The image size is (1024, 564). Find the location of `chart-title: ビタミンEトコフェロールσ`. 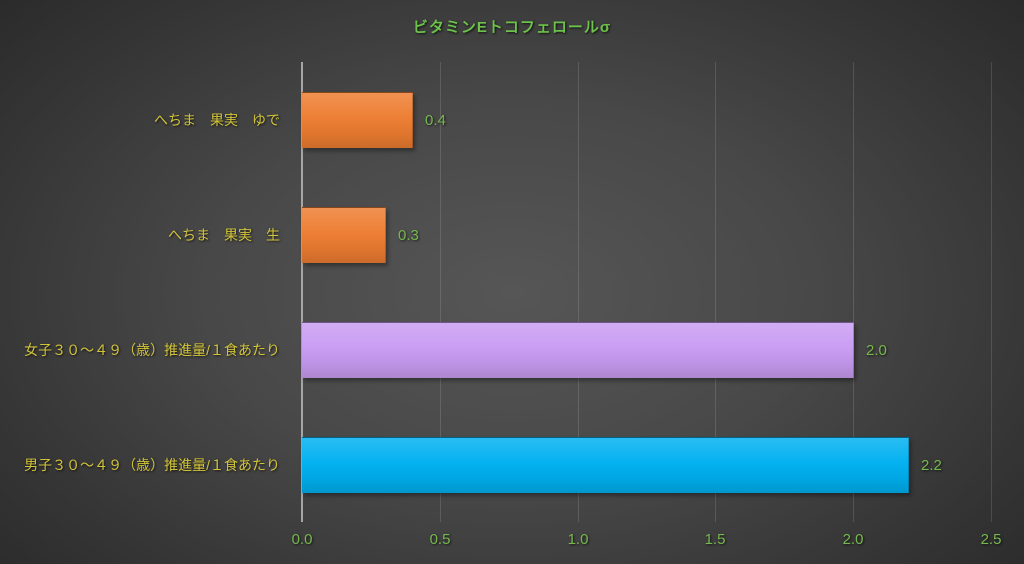

chart-title: ビタミンEトコフェロールσ is located at coordinates (512, 27).